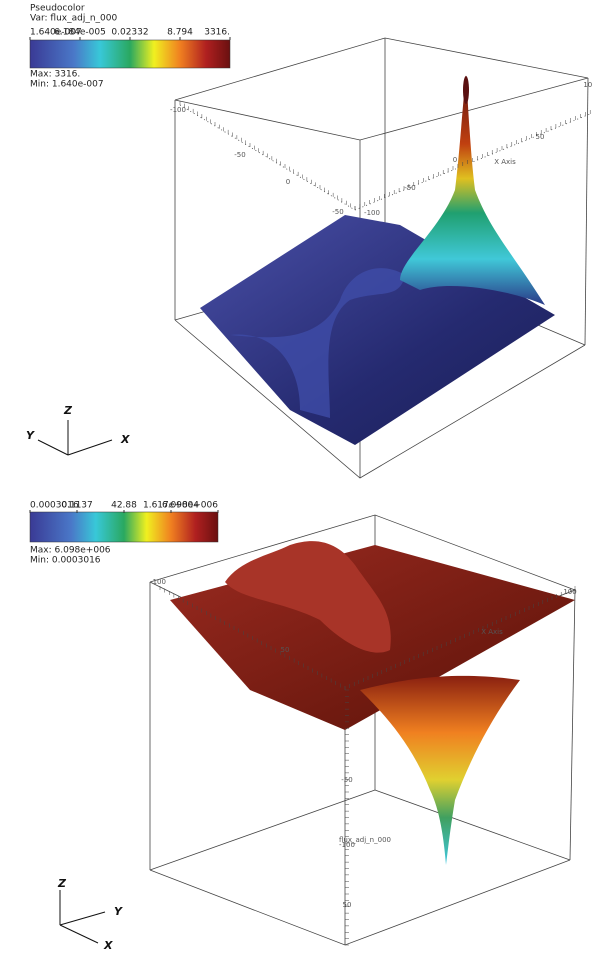 The height and width of the screenshot is (954, 592). Describe the element at coordinates (67, 85) in the screenshot. I see `shape: Min: 1.640e-007` at that location.